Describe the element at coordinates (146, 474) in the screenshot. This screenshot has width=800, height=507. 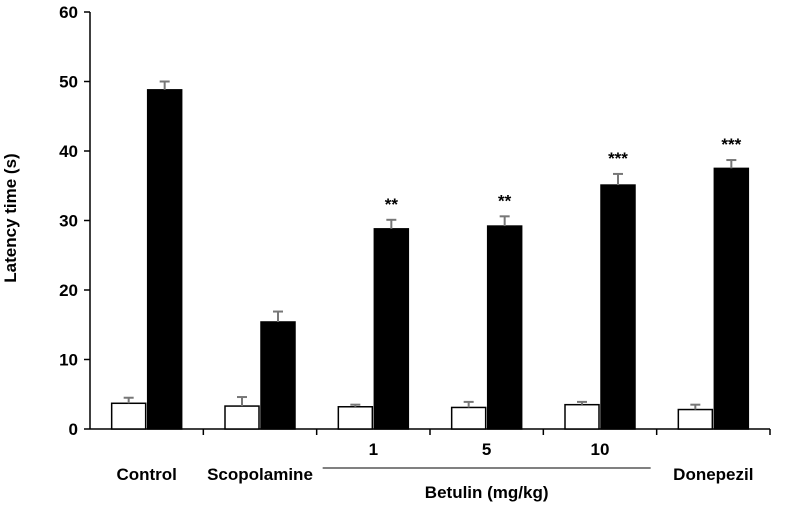
I see `category-label: Control` at that location.